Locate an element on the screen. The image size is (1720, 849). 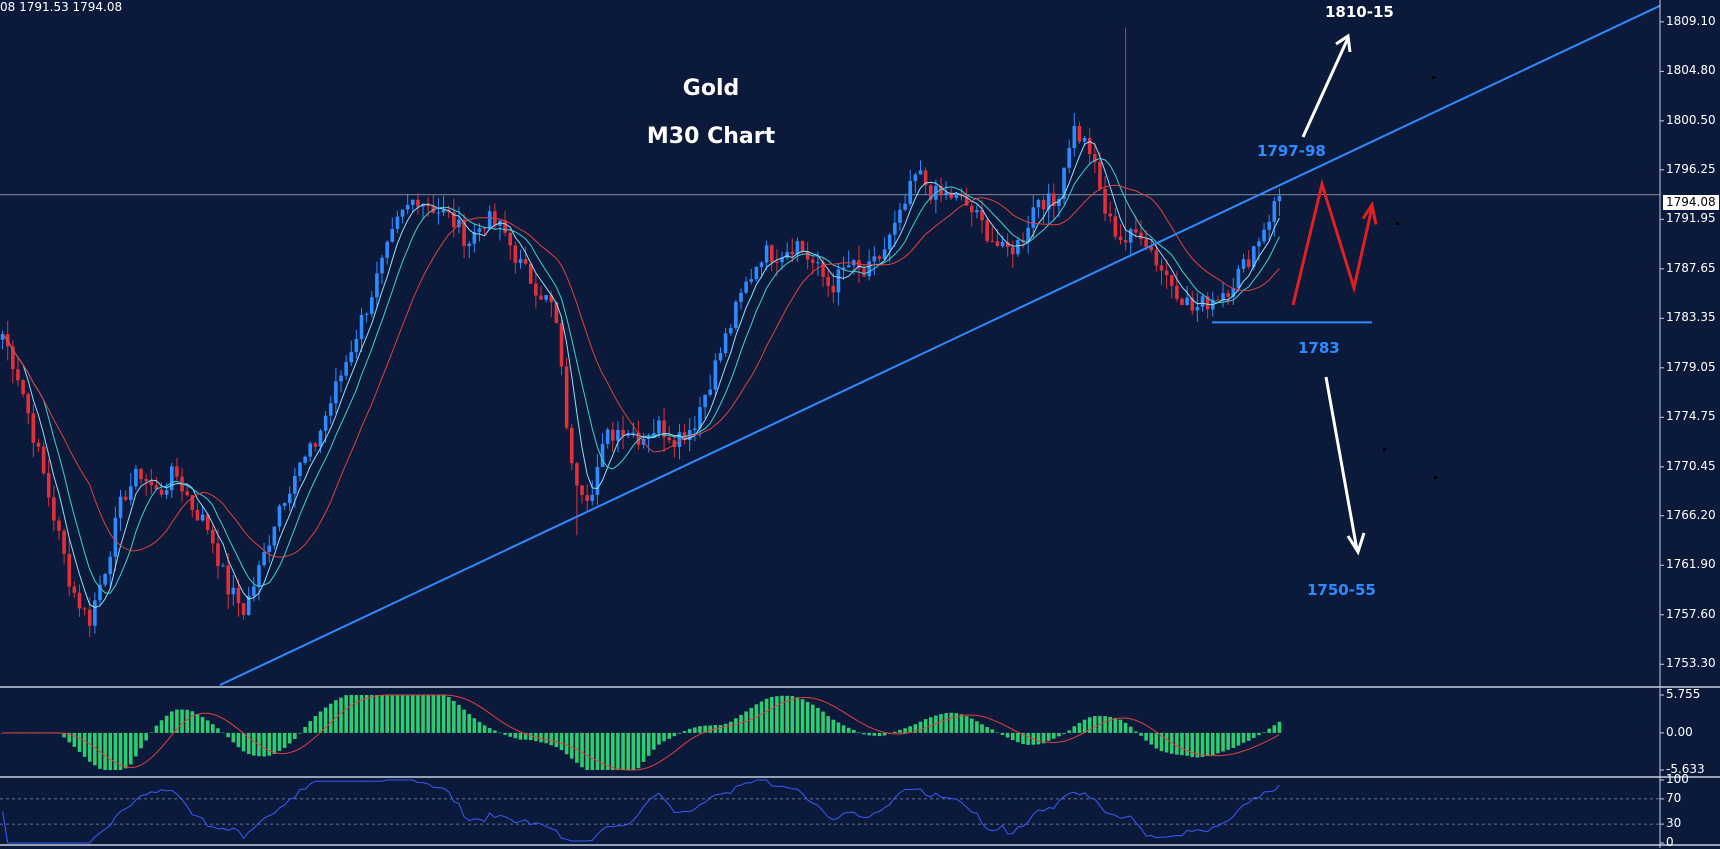
price-tick-label: 1787.65 is located at coordinates (1691, 267).